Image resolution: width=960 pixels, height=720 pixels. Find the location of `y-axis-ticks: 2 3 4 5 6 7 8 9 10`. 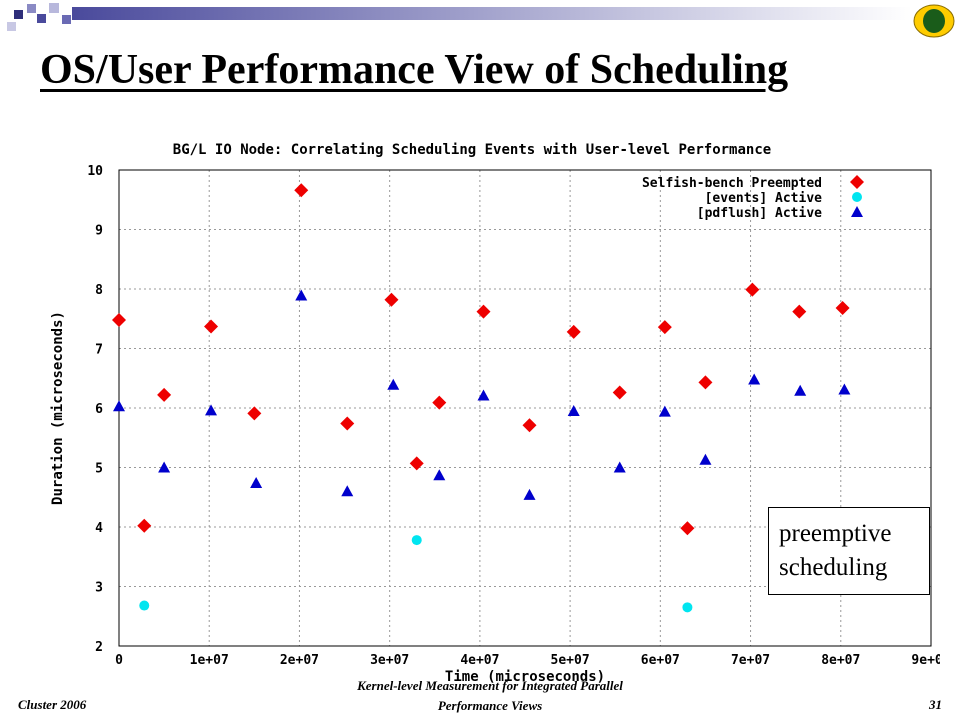

y-axis-ticks: 2 3 4 5 6 7 8 9 10 is located at coordinates (95, 409).